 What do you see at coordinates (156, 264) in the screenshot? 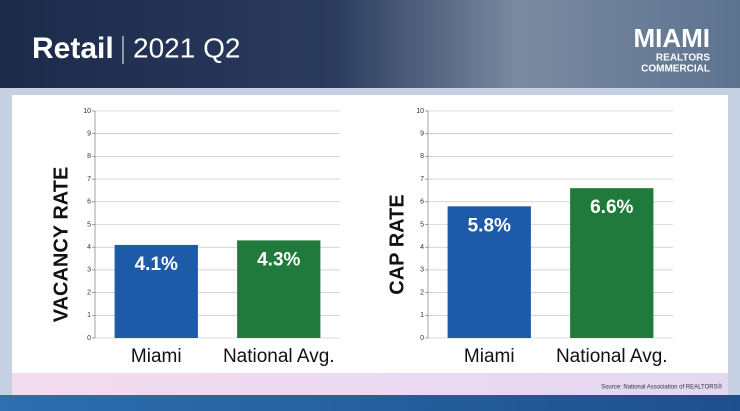
I see `value-label: 4.1%` at bounding box center [156, 264].